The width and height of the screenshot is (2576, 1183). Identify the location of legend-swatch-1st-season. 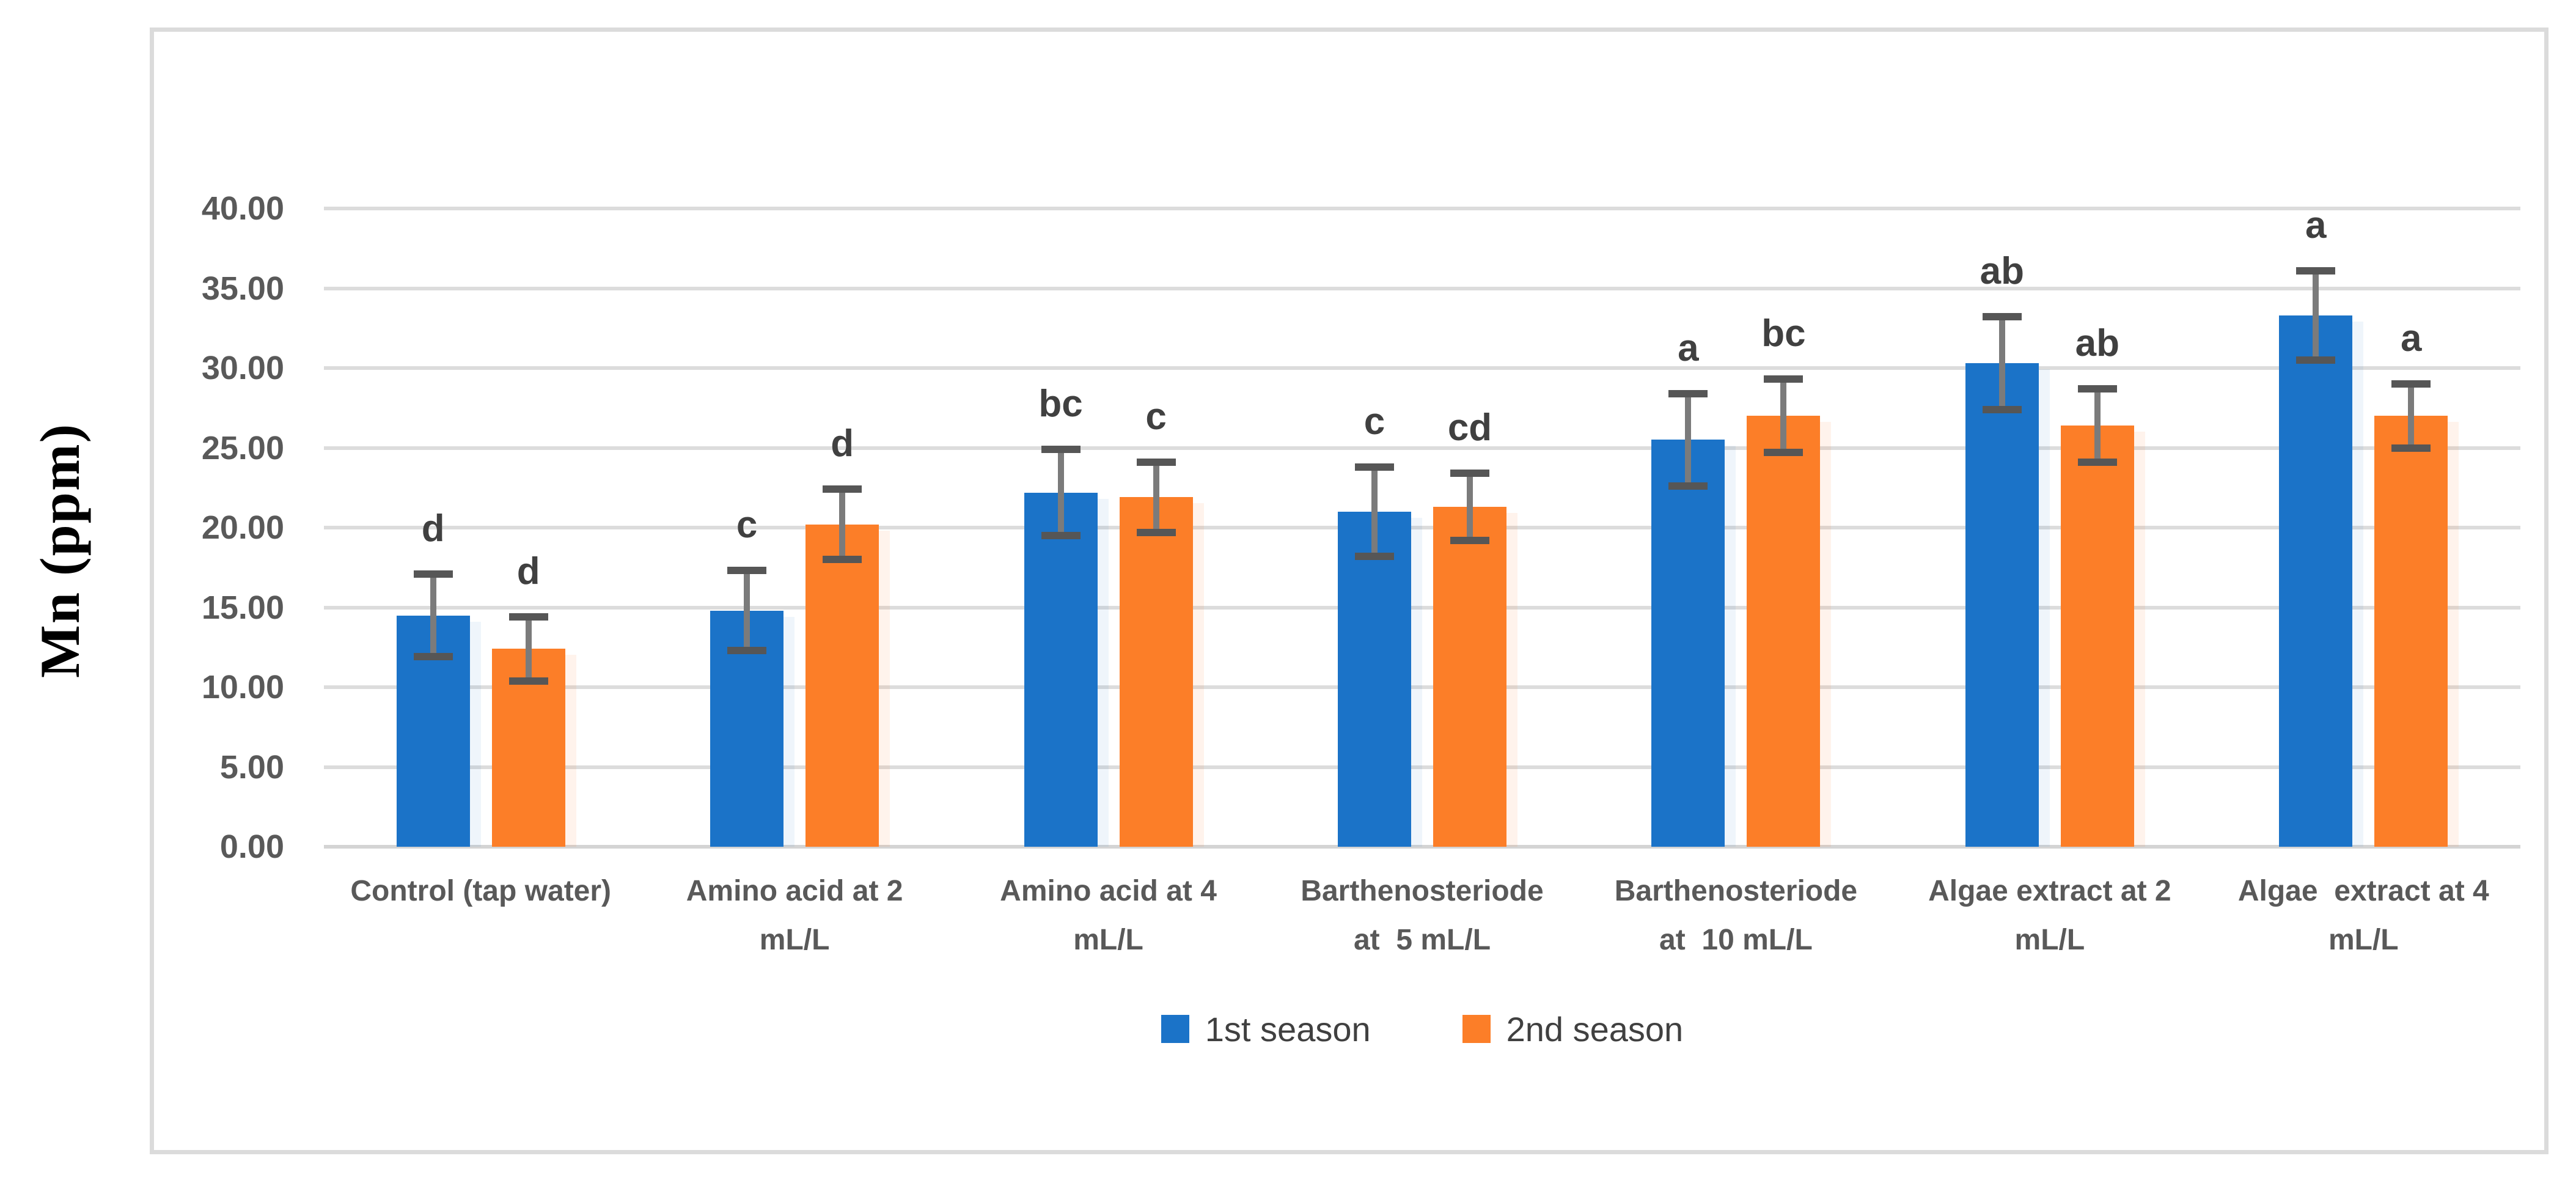
(1175, 1029).